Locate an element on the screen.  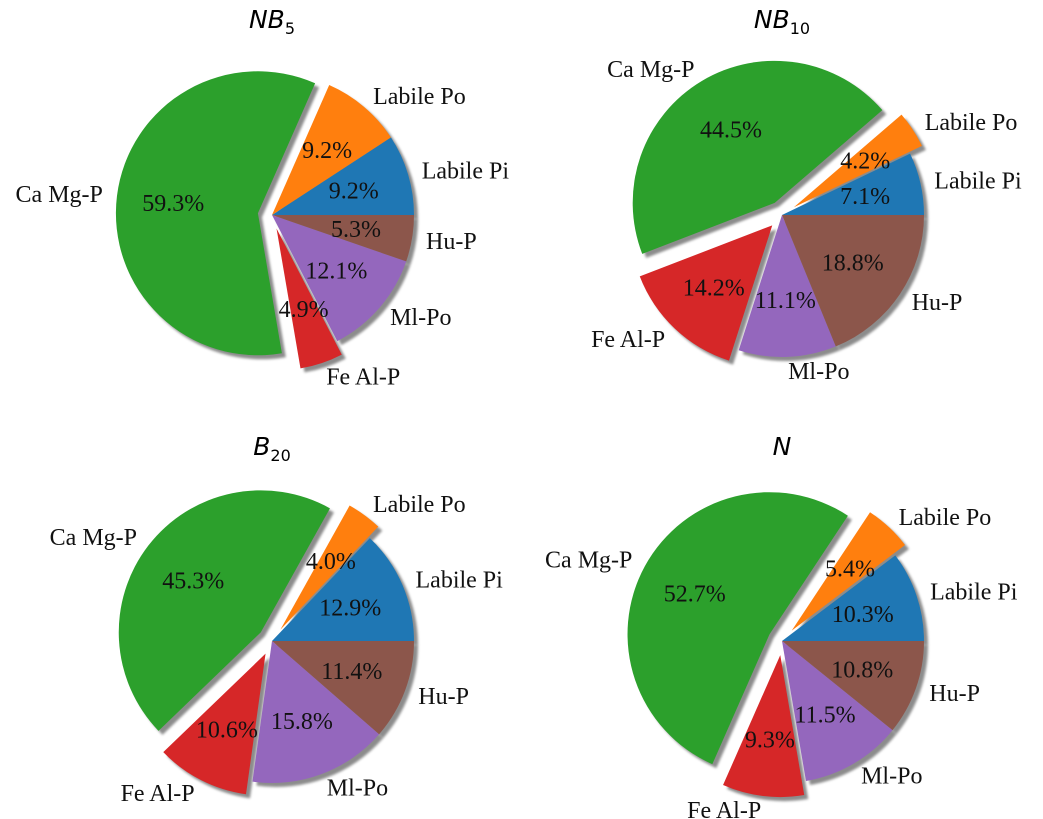
slice-percent: 11.1% is located at coordinates (785, 301).